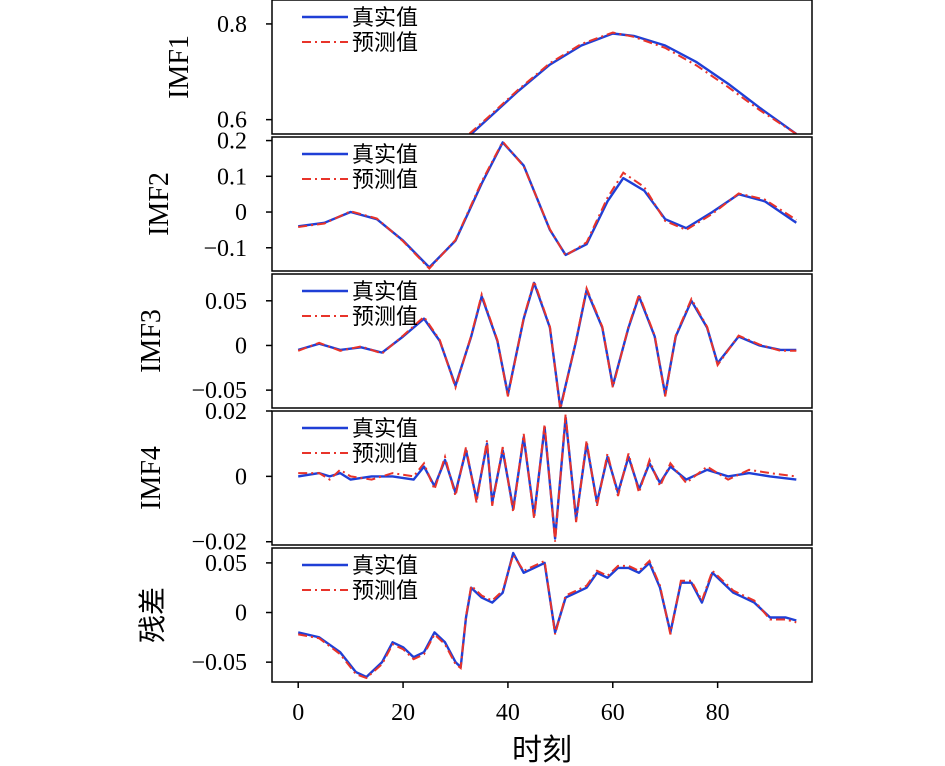 The width and height of the screenshot is (945, 766). Describe the element at coordinates (151, 341) in the screenshot. I see `y-axis-label: IMF3` at that location.